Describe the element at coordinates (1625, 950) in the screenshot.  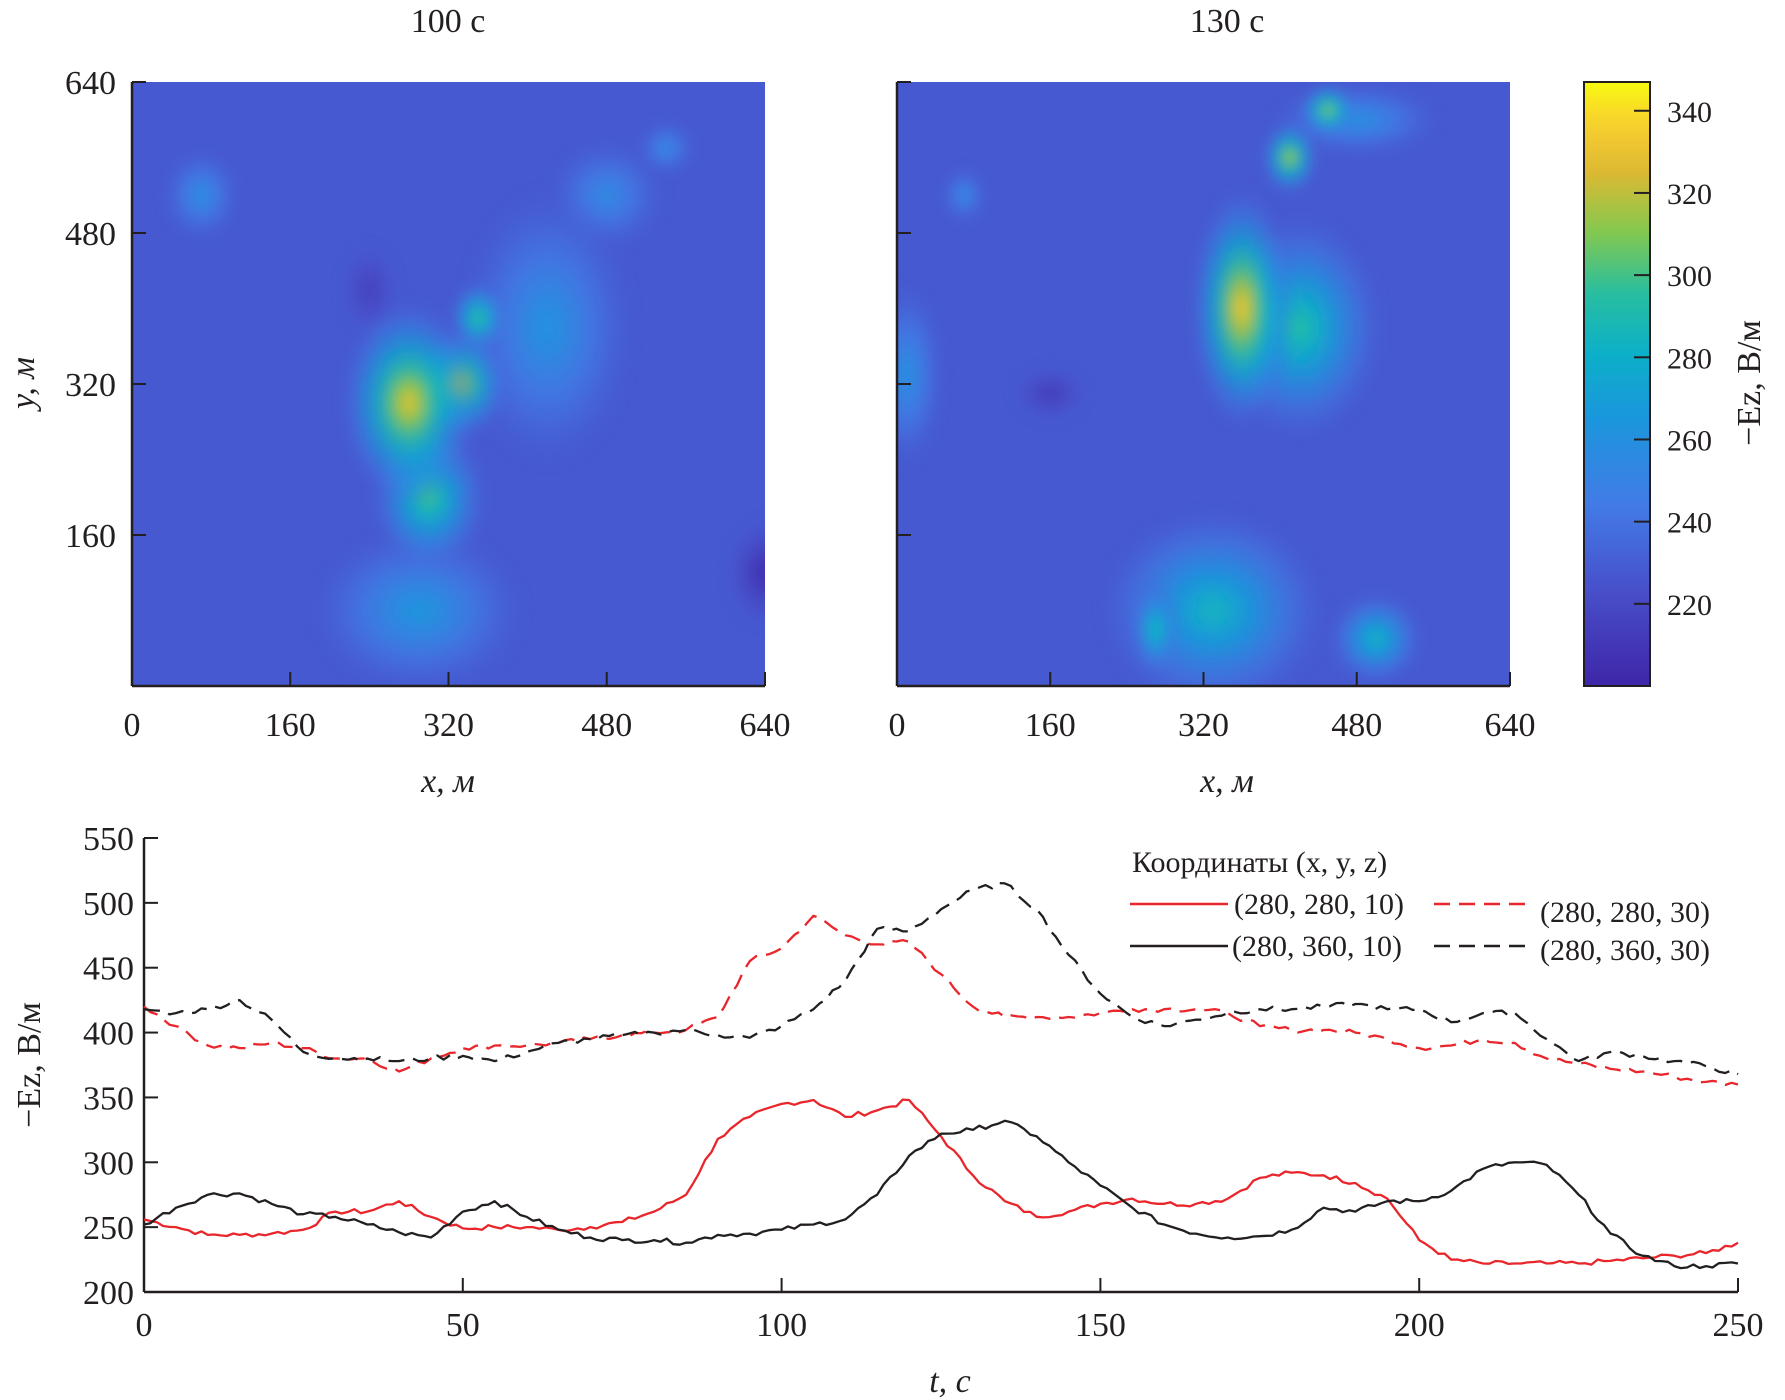
I see `legend-label: (280, 360, 30)` at that location.